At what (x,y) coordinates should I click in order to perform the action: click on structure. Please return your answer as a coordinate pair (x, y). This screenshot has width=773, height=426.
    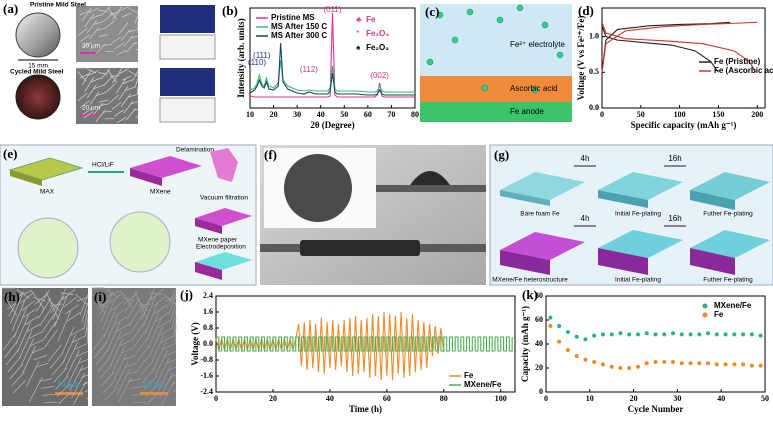
    Looking at the image, I should click on (140, 242).